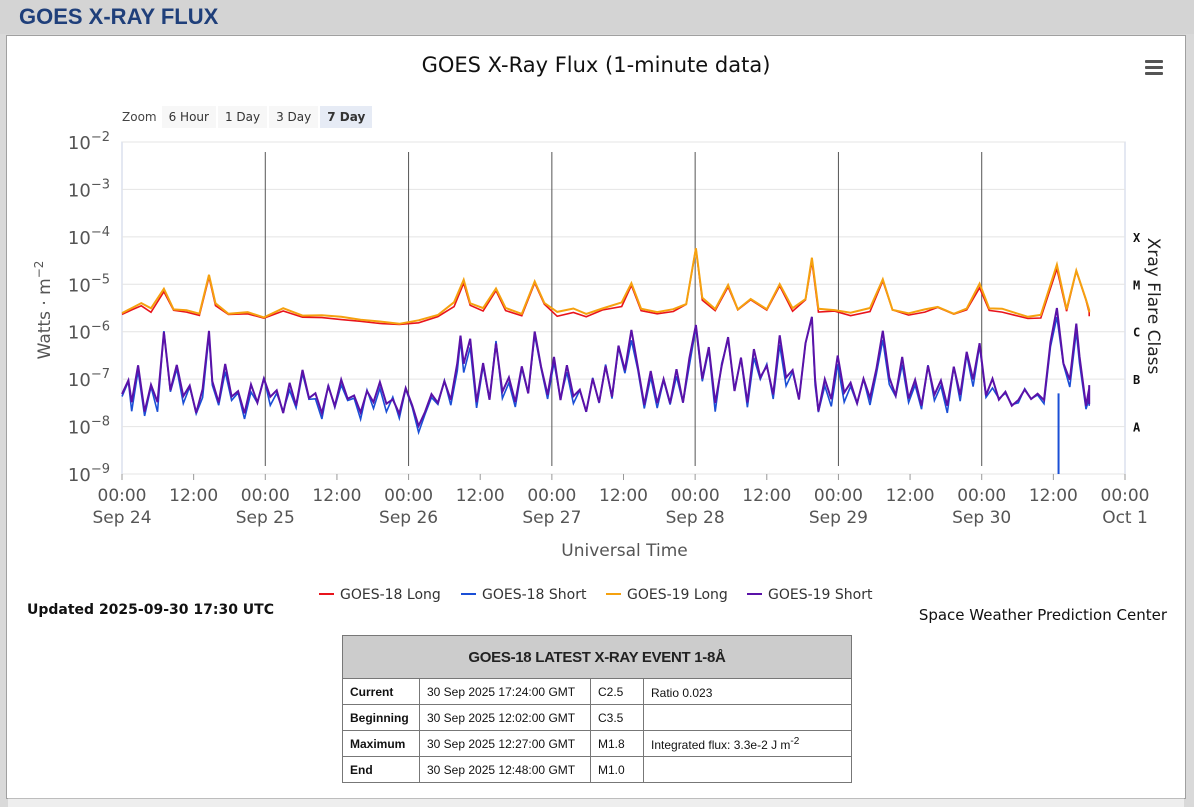  I want to click on y-tick-label: 10⁻³, so click(89, 189).